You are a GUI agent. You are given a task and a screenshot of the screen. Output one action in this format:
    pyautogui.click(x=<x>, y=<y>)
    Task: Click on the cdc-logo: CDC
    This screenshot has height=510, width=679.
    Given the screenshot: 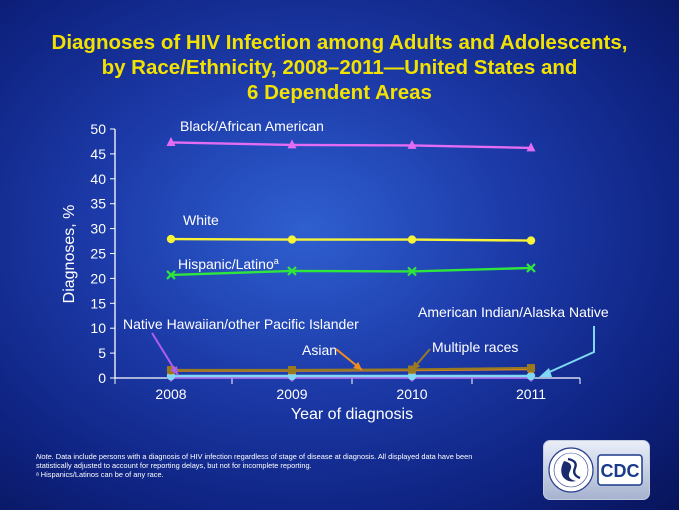 What is the action you would take?
    pyautogui.click(x=596, y=470)
    